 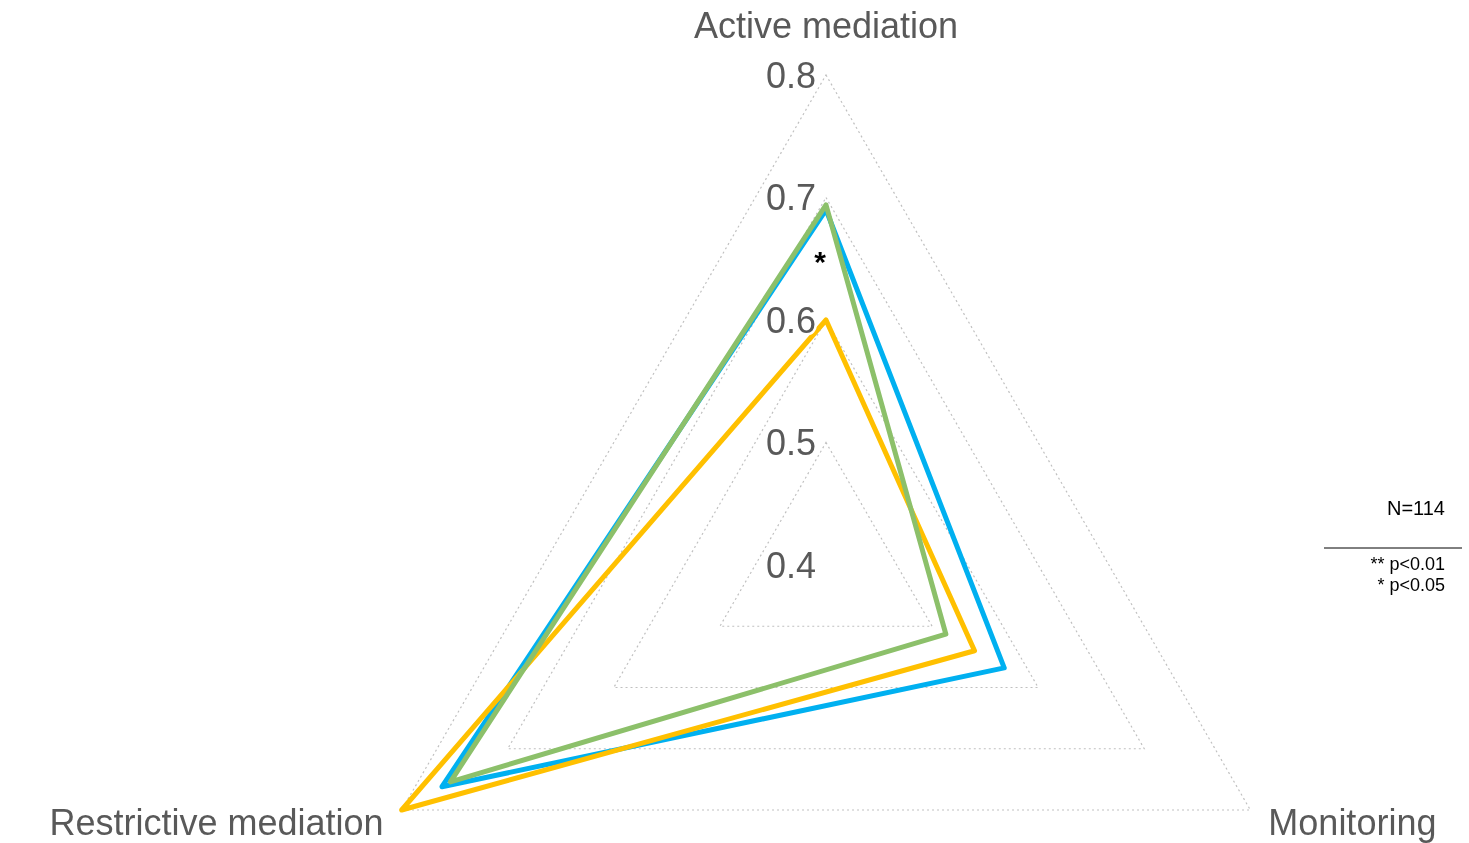 I want to click on y-tick-label: 0.8, so click(x=790, y=75).